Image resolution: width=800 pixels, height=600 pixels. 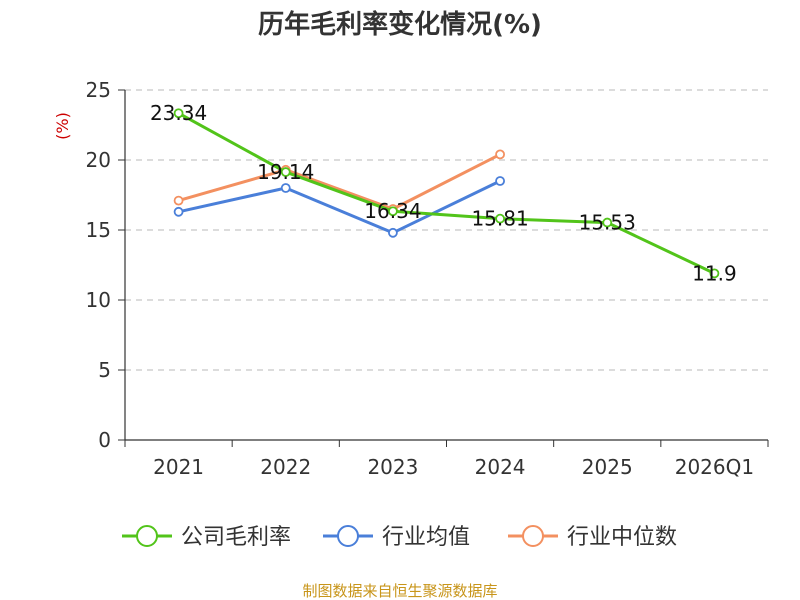 I want to click on legend: 公司毛利率 行业均值 行业中位数, so click(x=399, y=537).